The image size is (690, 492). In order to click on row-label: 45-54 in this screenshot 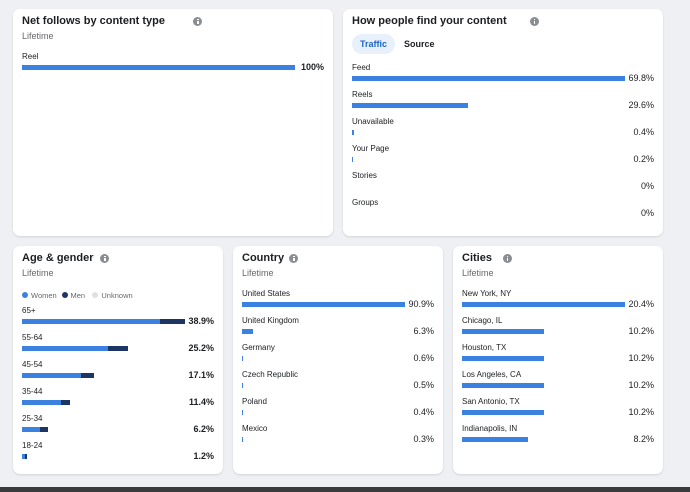, I will do `click(32, 364)`.